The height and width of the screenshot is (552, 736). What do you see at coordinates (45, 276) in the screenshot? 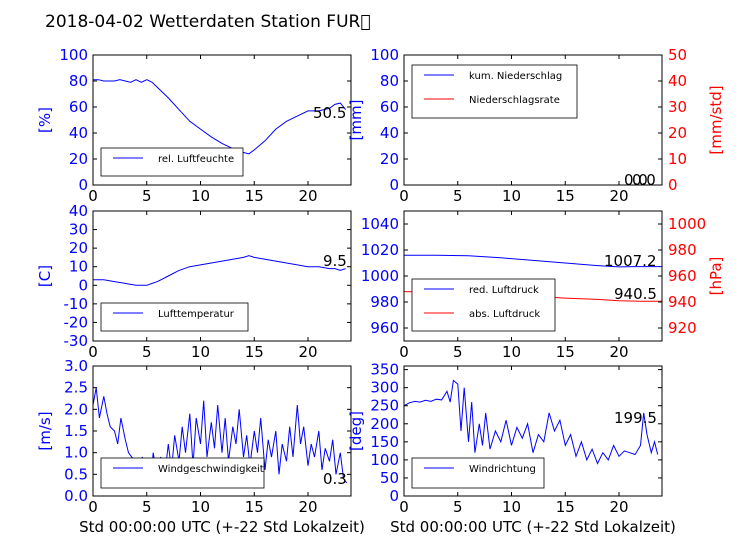
I see `y-axis-label: [C]` at bounding box center [45, 276].